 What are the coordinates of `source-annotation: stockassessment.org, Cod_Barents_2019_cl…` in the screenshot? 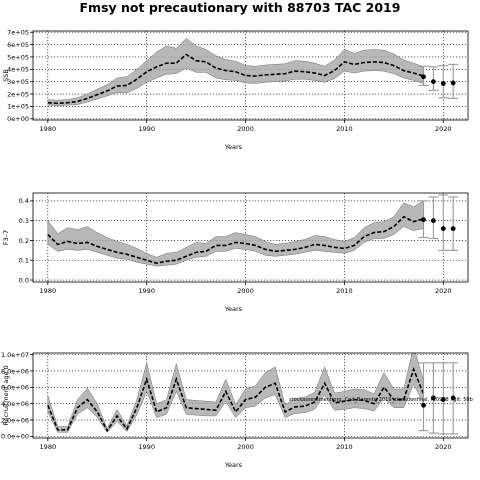 It's located at (381, 400).